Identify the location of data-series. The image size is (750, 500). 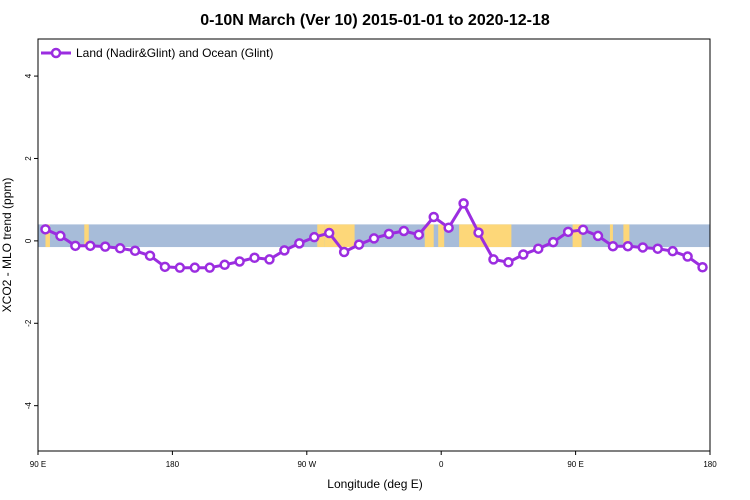
(374, 235).